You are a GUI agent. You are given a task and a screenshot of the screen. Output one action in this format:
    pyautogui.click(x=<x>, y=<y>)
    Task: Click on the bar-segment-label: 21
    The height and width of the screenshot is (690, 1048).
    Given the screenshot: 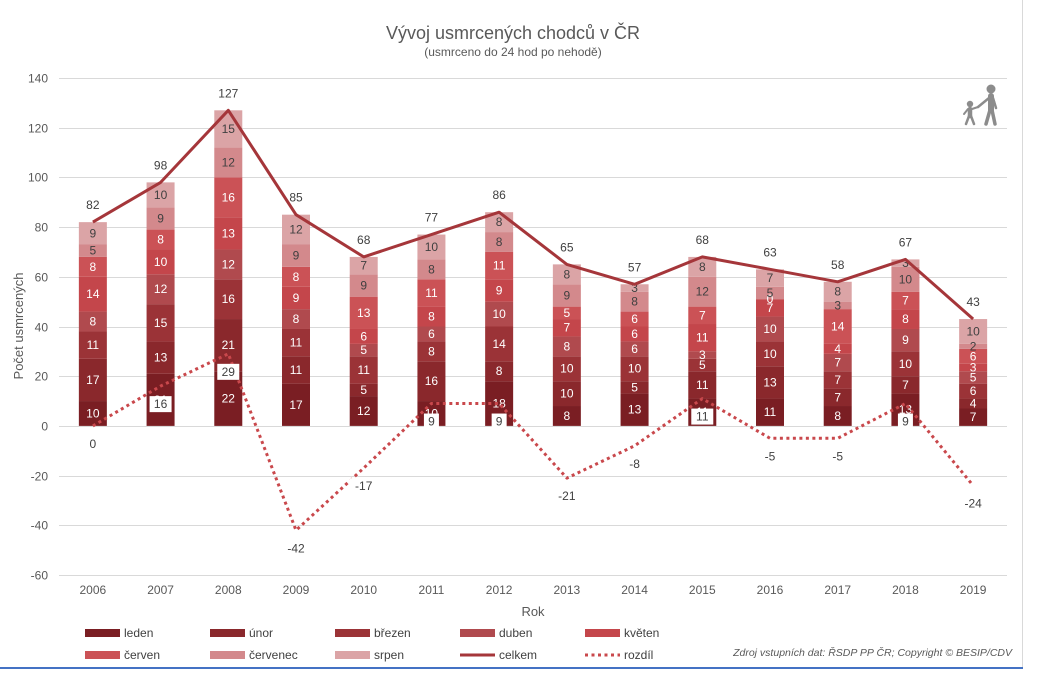 What is the action you would take?
    pyautogui.click(x=229, y=345)
    